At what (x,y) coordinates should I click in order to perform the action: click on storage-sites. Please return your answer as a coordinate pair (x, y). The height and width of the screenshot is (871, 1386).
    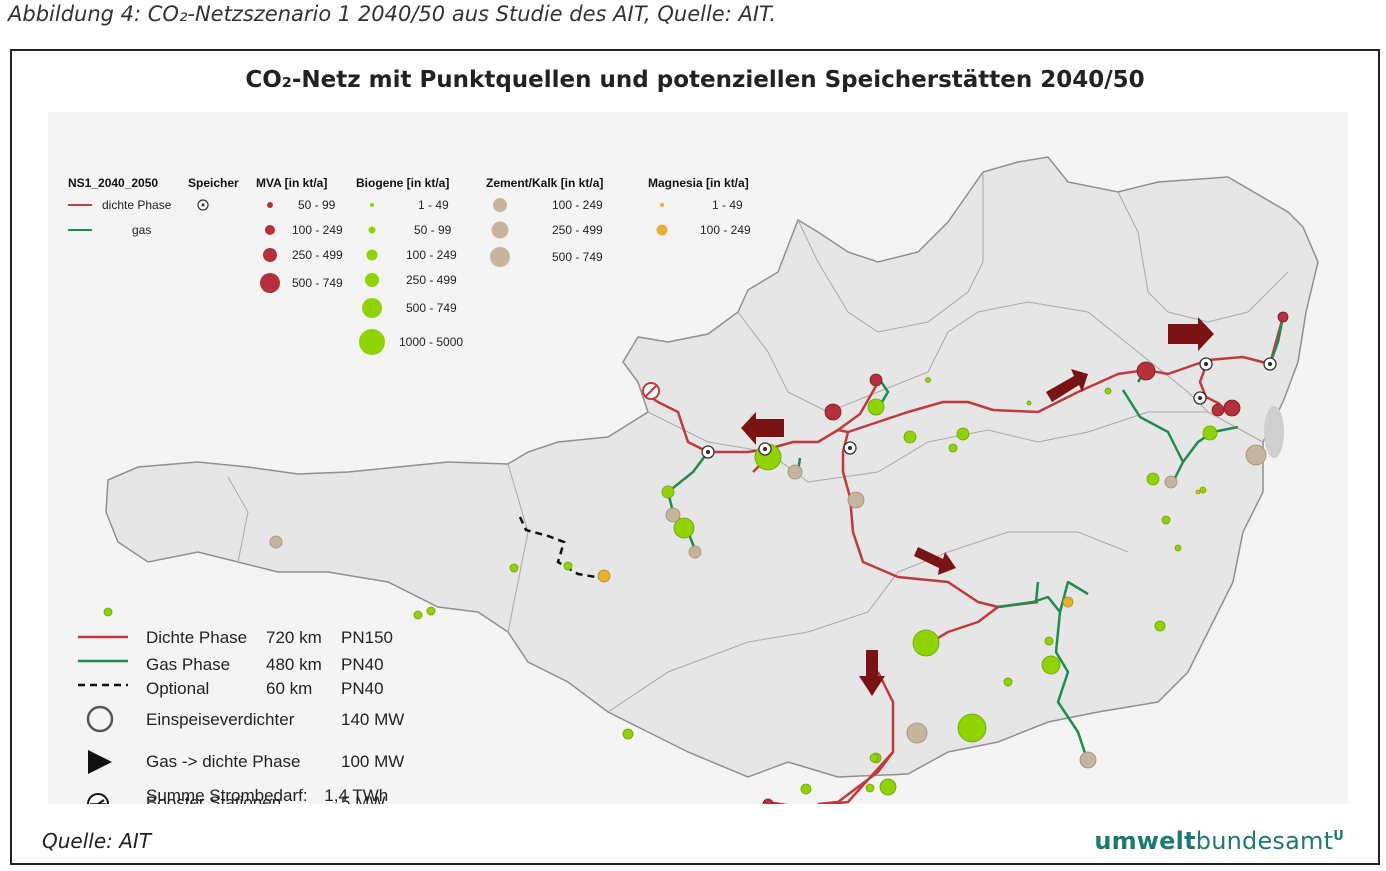
    Looking at the image, I should click on (989, 408).